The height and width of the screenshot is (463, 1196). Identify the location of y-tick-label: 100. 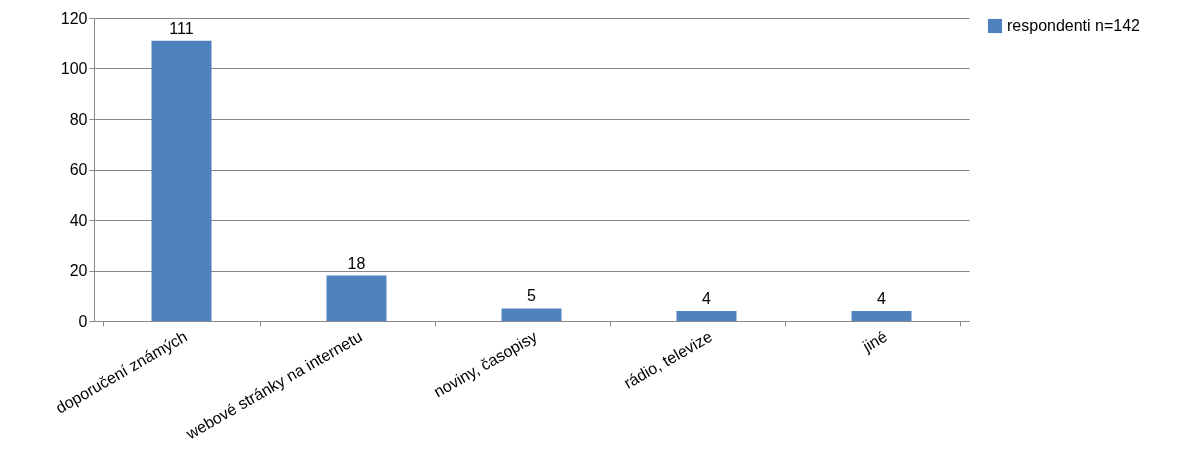
(74, 68).